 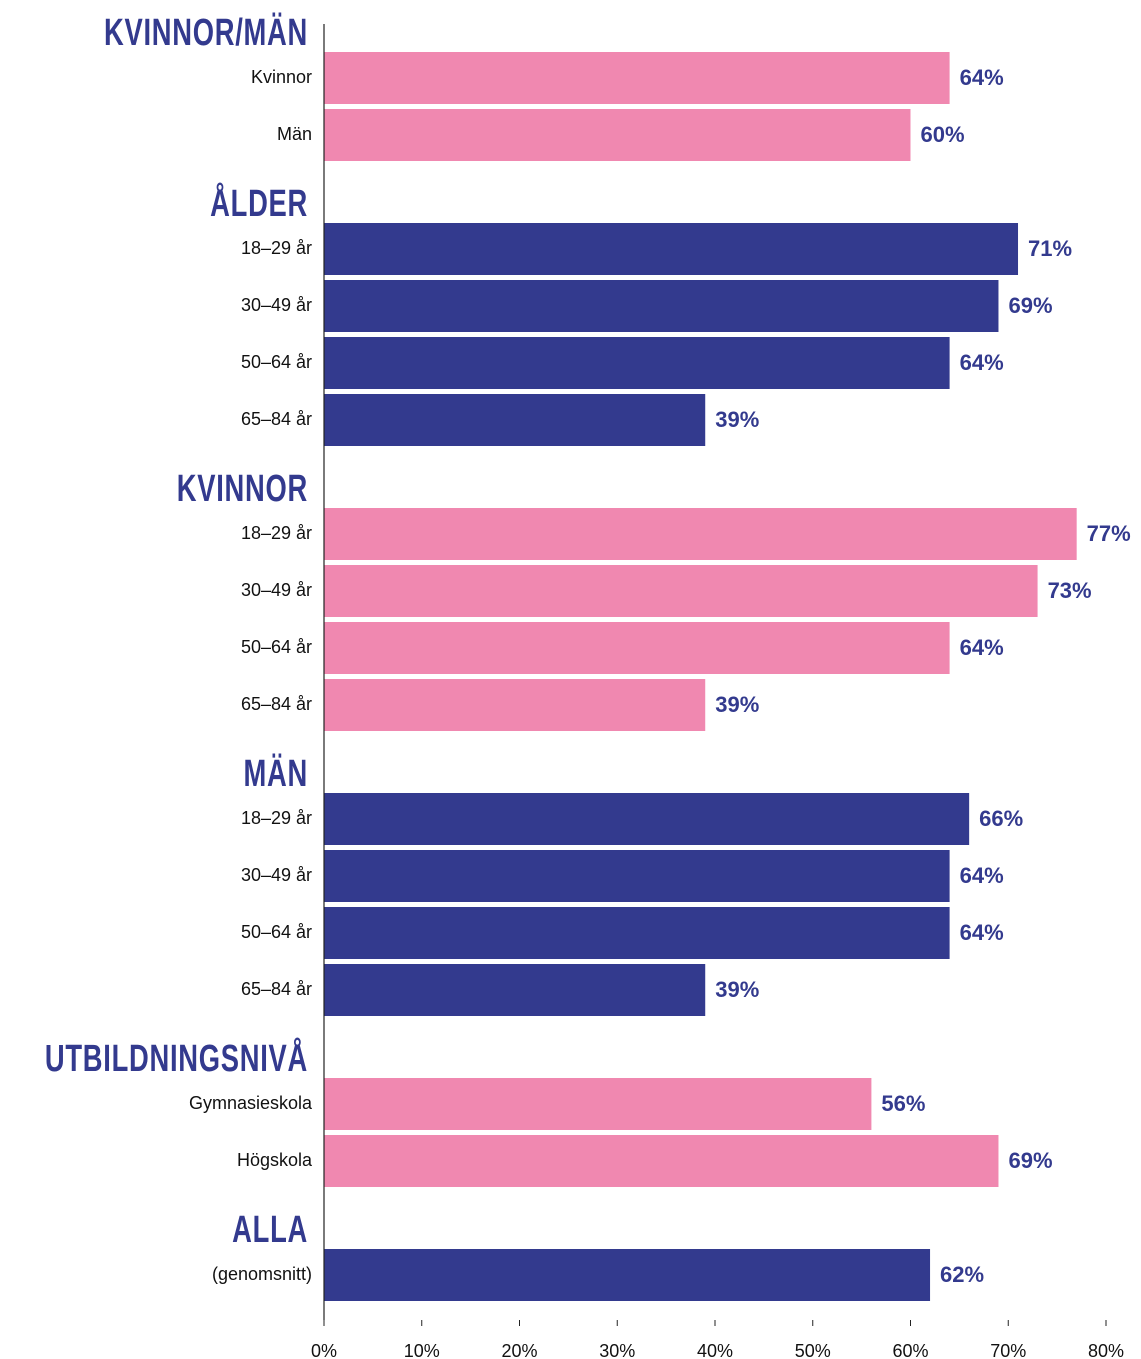 What do you see at coordinates (962, 1274) in the screenshot?
I see `value-label: 62%` at bounding box center [962, 1274].